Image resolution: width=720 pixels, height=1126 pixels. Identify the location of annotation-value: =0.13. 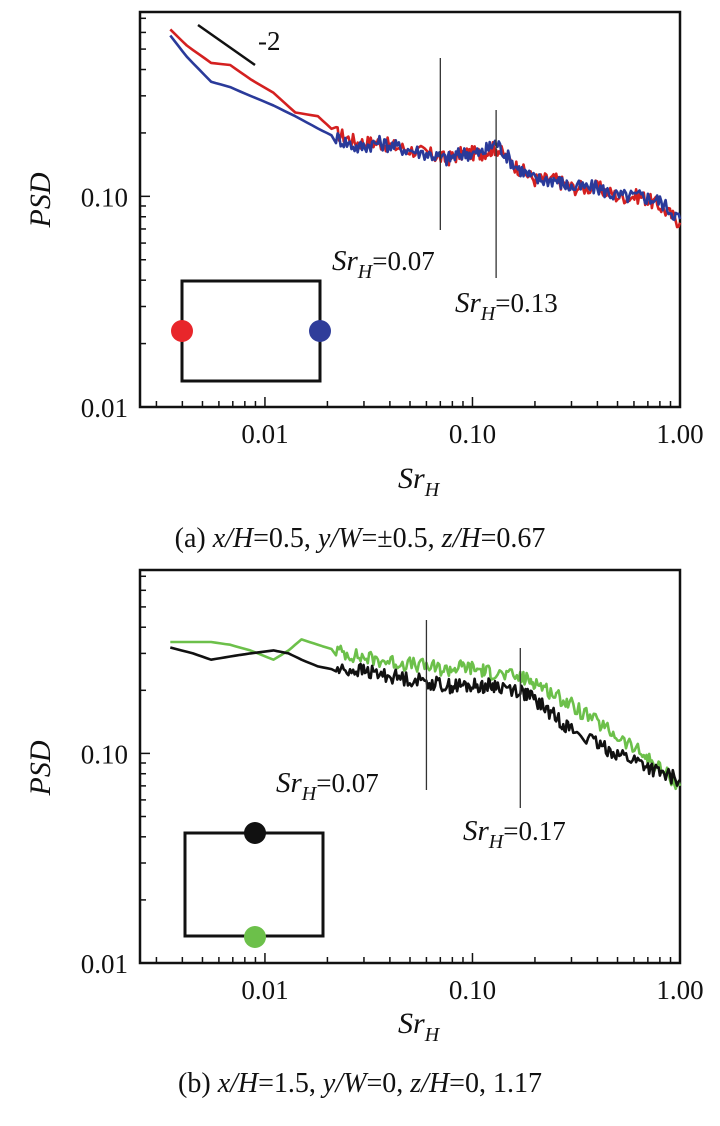
(526, 303).